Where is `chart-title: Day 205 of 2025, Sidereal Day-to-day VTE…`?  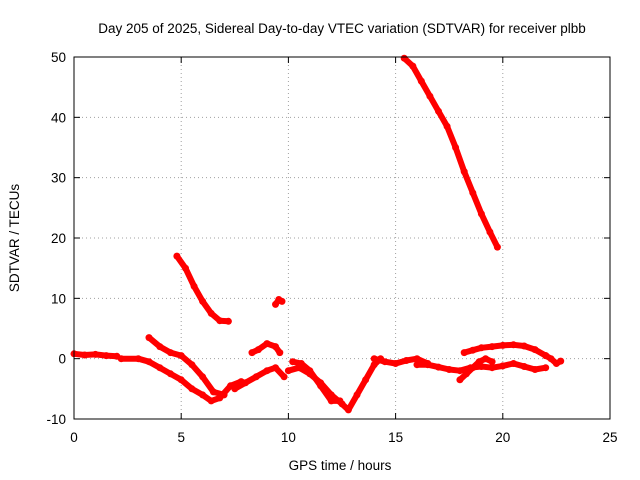
chart-title: Day 205 of 2025, Sidereal Day-to-day VTE… is located at coordinates (341, 28).